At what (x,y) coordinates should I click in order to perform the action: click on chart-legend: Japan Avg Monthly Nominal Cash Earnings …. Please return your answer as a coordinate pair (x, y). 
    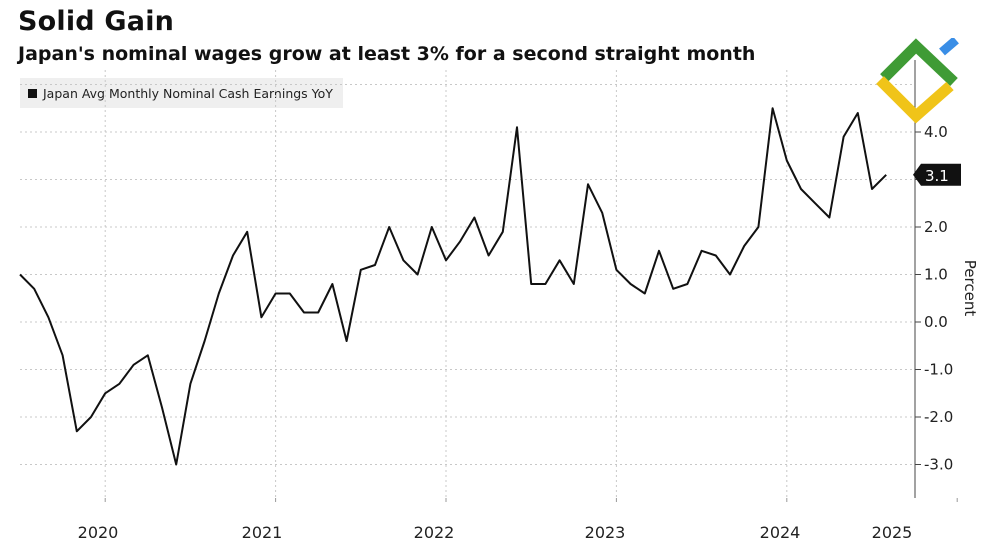
    Looking at the image, I should click on (181, 93).